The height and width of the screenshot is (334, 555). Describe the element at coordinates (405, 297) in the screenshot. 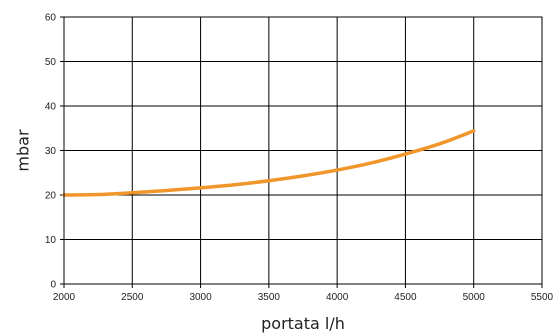

I see `x-tick-label: 4500` at that location.